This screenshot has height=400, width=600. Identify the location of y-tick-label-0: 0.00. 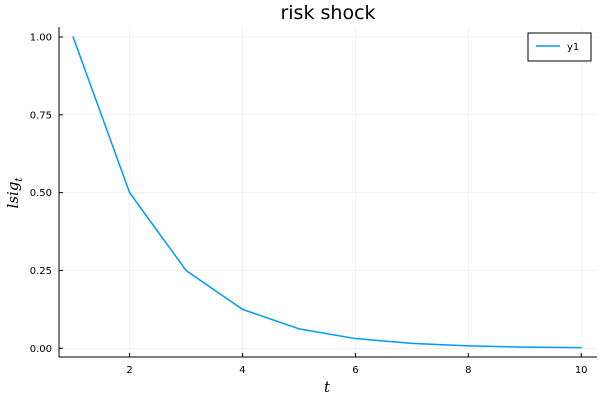
(41, 349).